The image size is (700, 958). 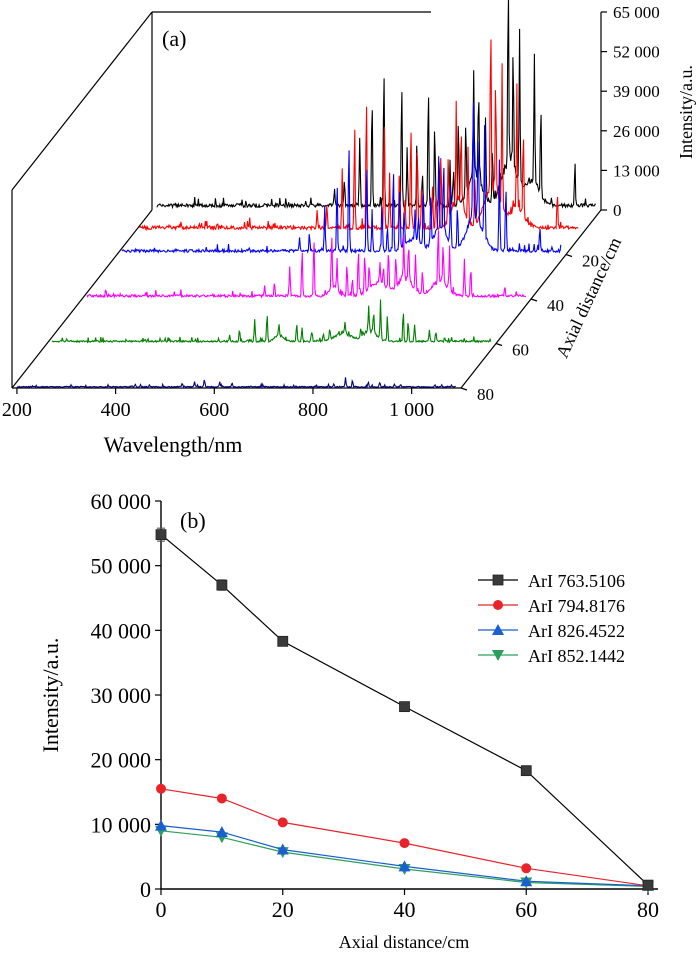 I want to click on x-tick-label: 0, so click(x=161, y=909).